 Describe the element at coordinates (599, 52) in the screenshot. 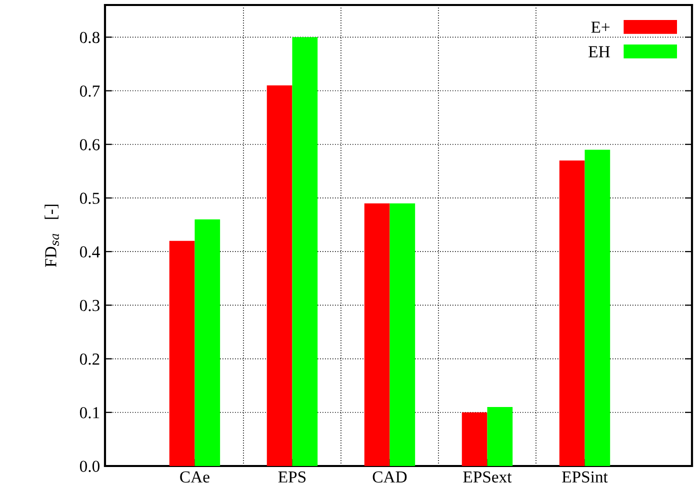

I see `legend-label: EH` at that location.